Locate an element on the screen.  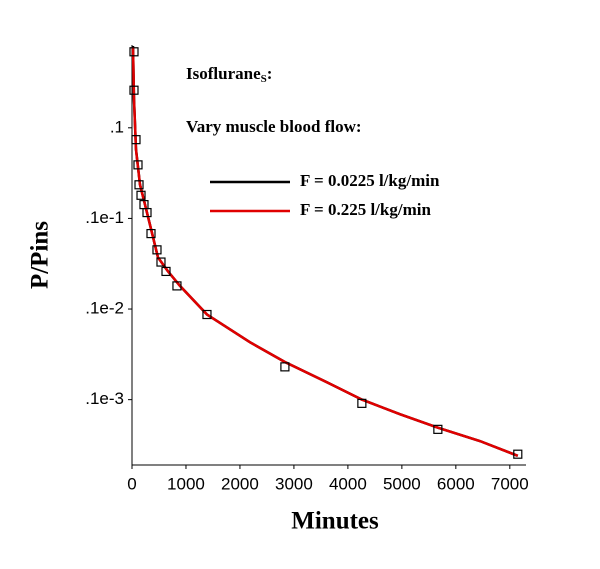
x-tick-label: 1000 is located at coordinates (186, 483).